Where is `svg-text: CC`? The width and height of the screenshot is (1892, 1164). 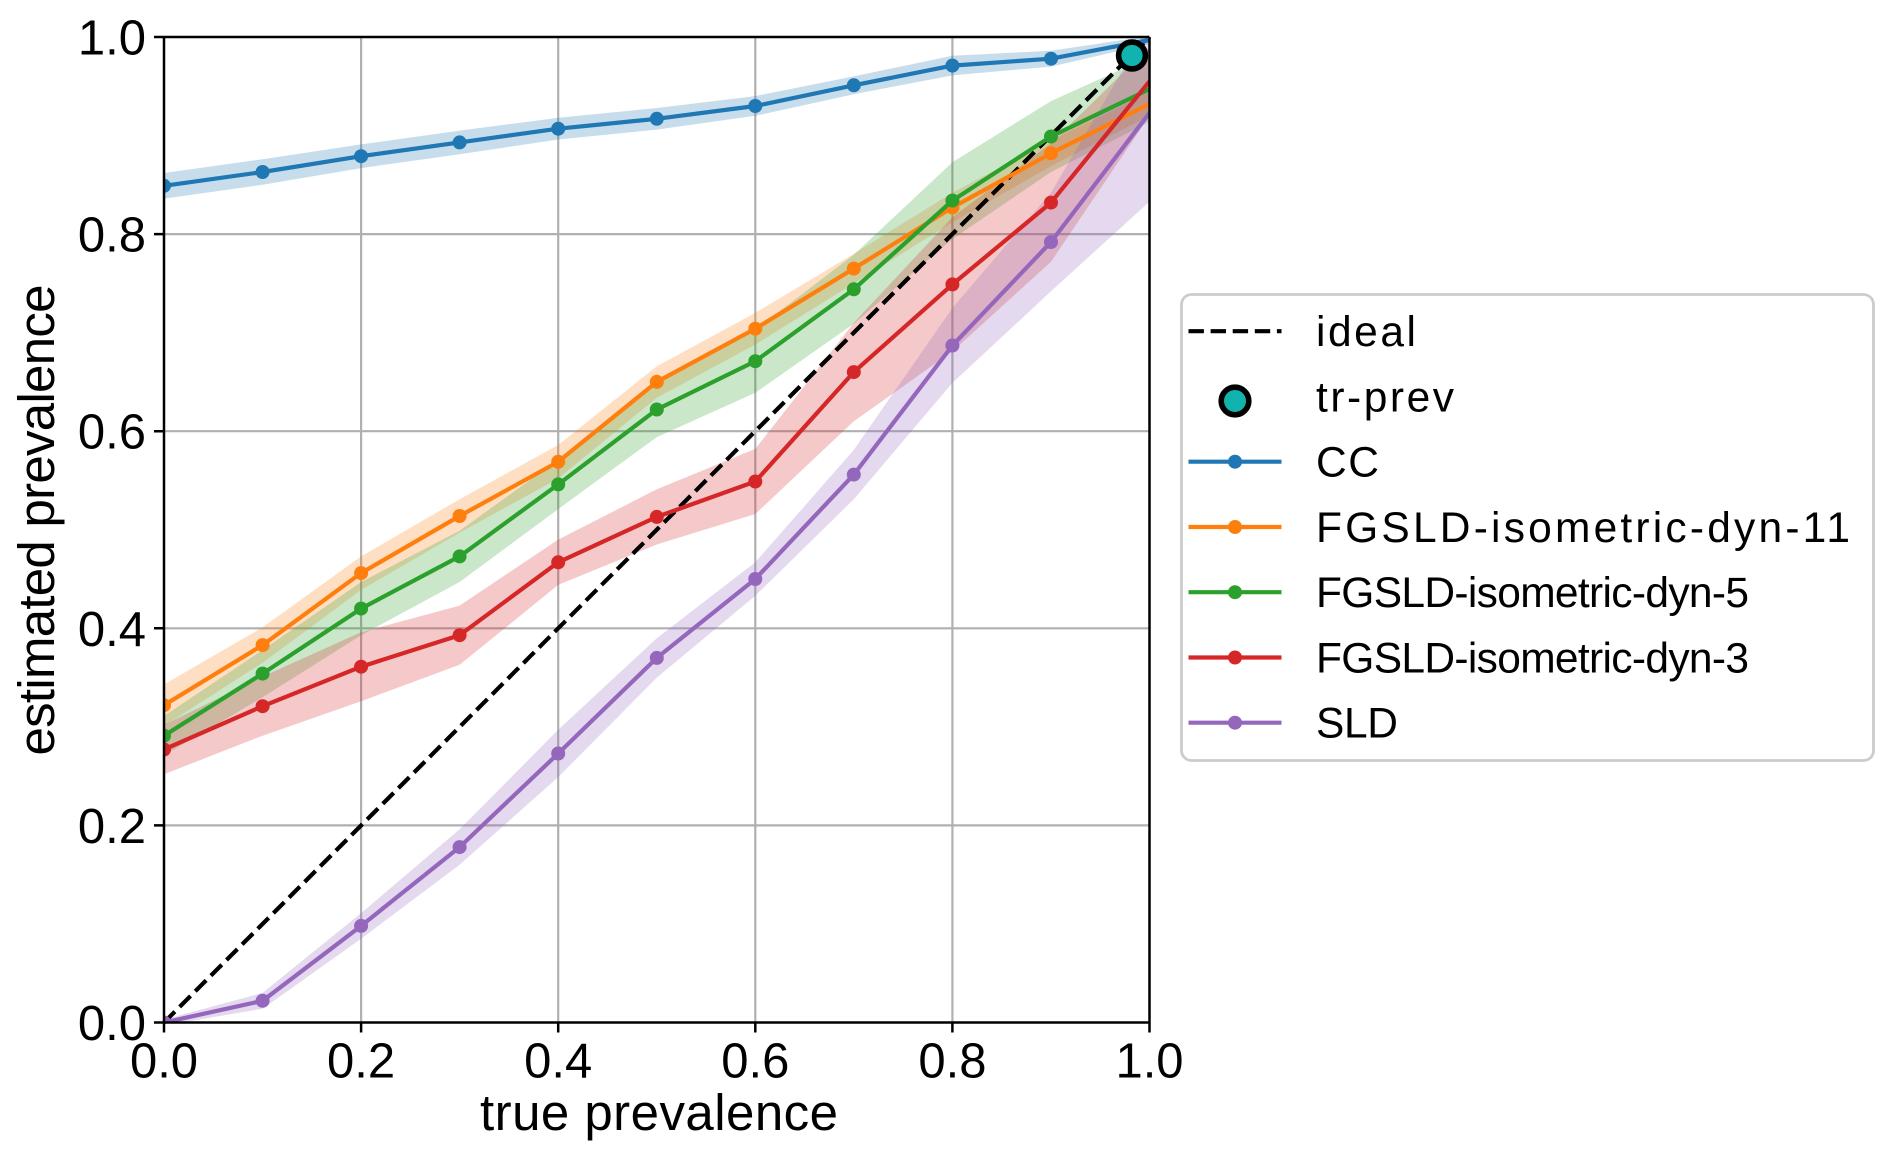
svg-text: CC is located at coordinates (1347, 463).